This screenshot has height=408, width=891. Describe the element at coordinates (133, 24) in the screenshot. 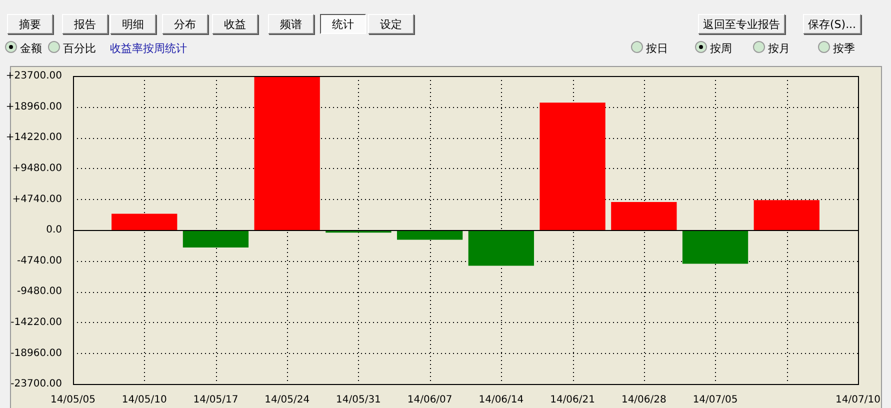

I see `tab-button: 明细` at that location.